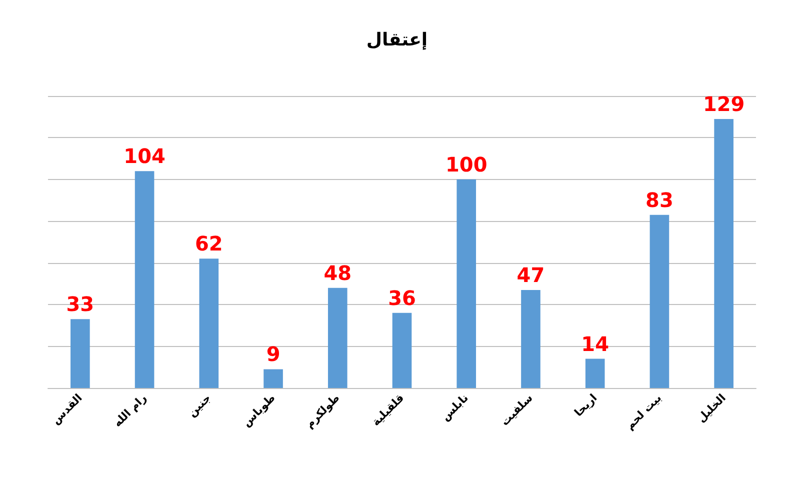 The width and height of the screenshot is (794, 484). I want to click on data-label: 33, so click(80, 304).